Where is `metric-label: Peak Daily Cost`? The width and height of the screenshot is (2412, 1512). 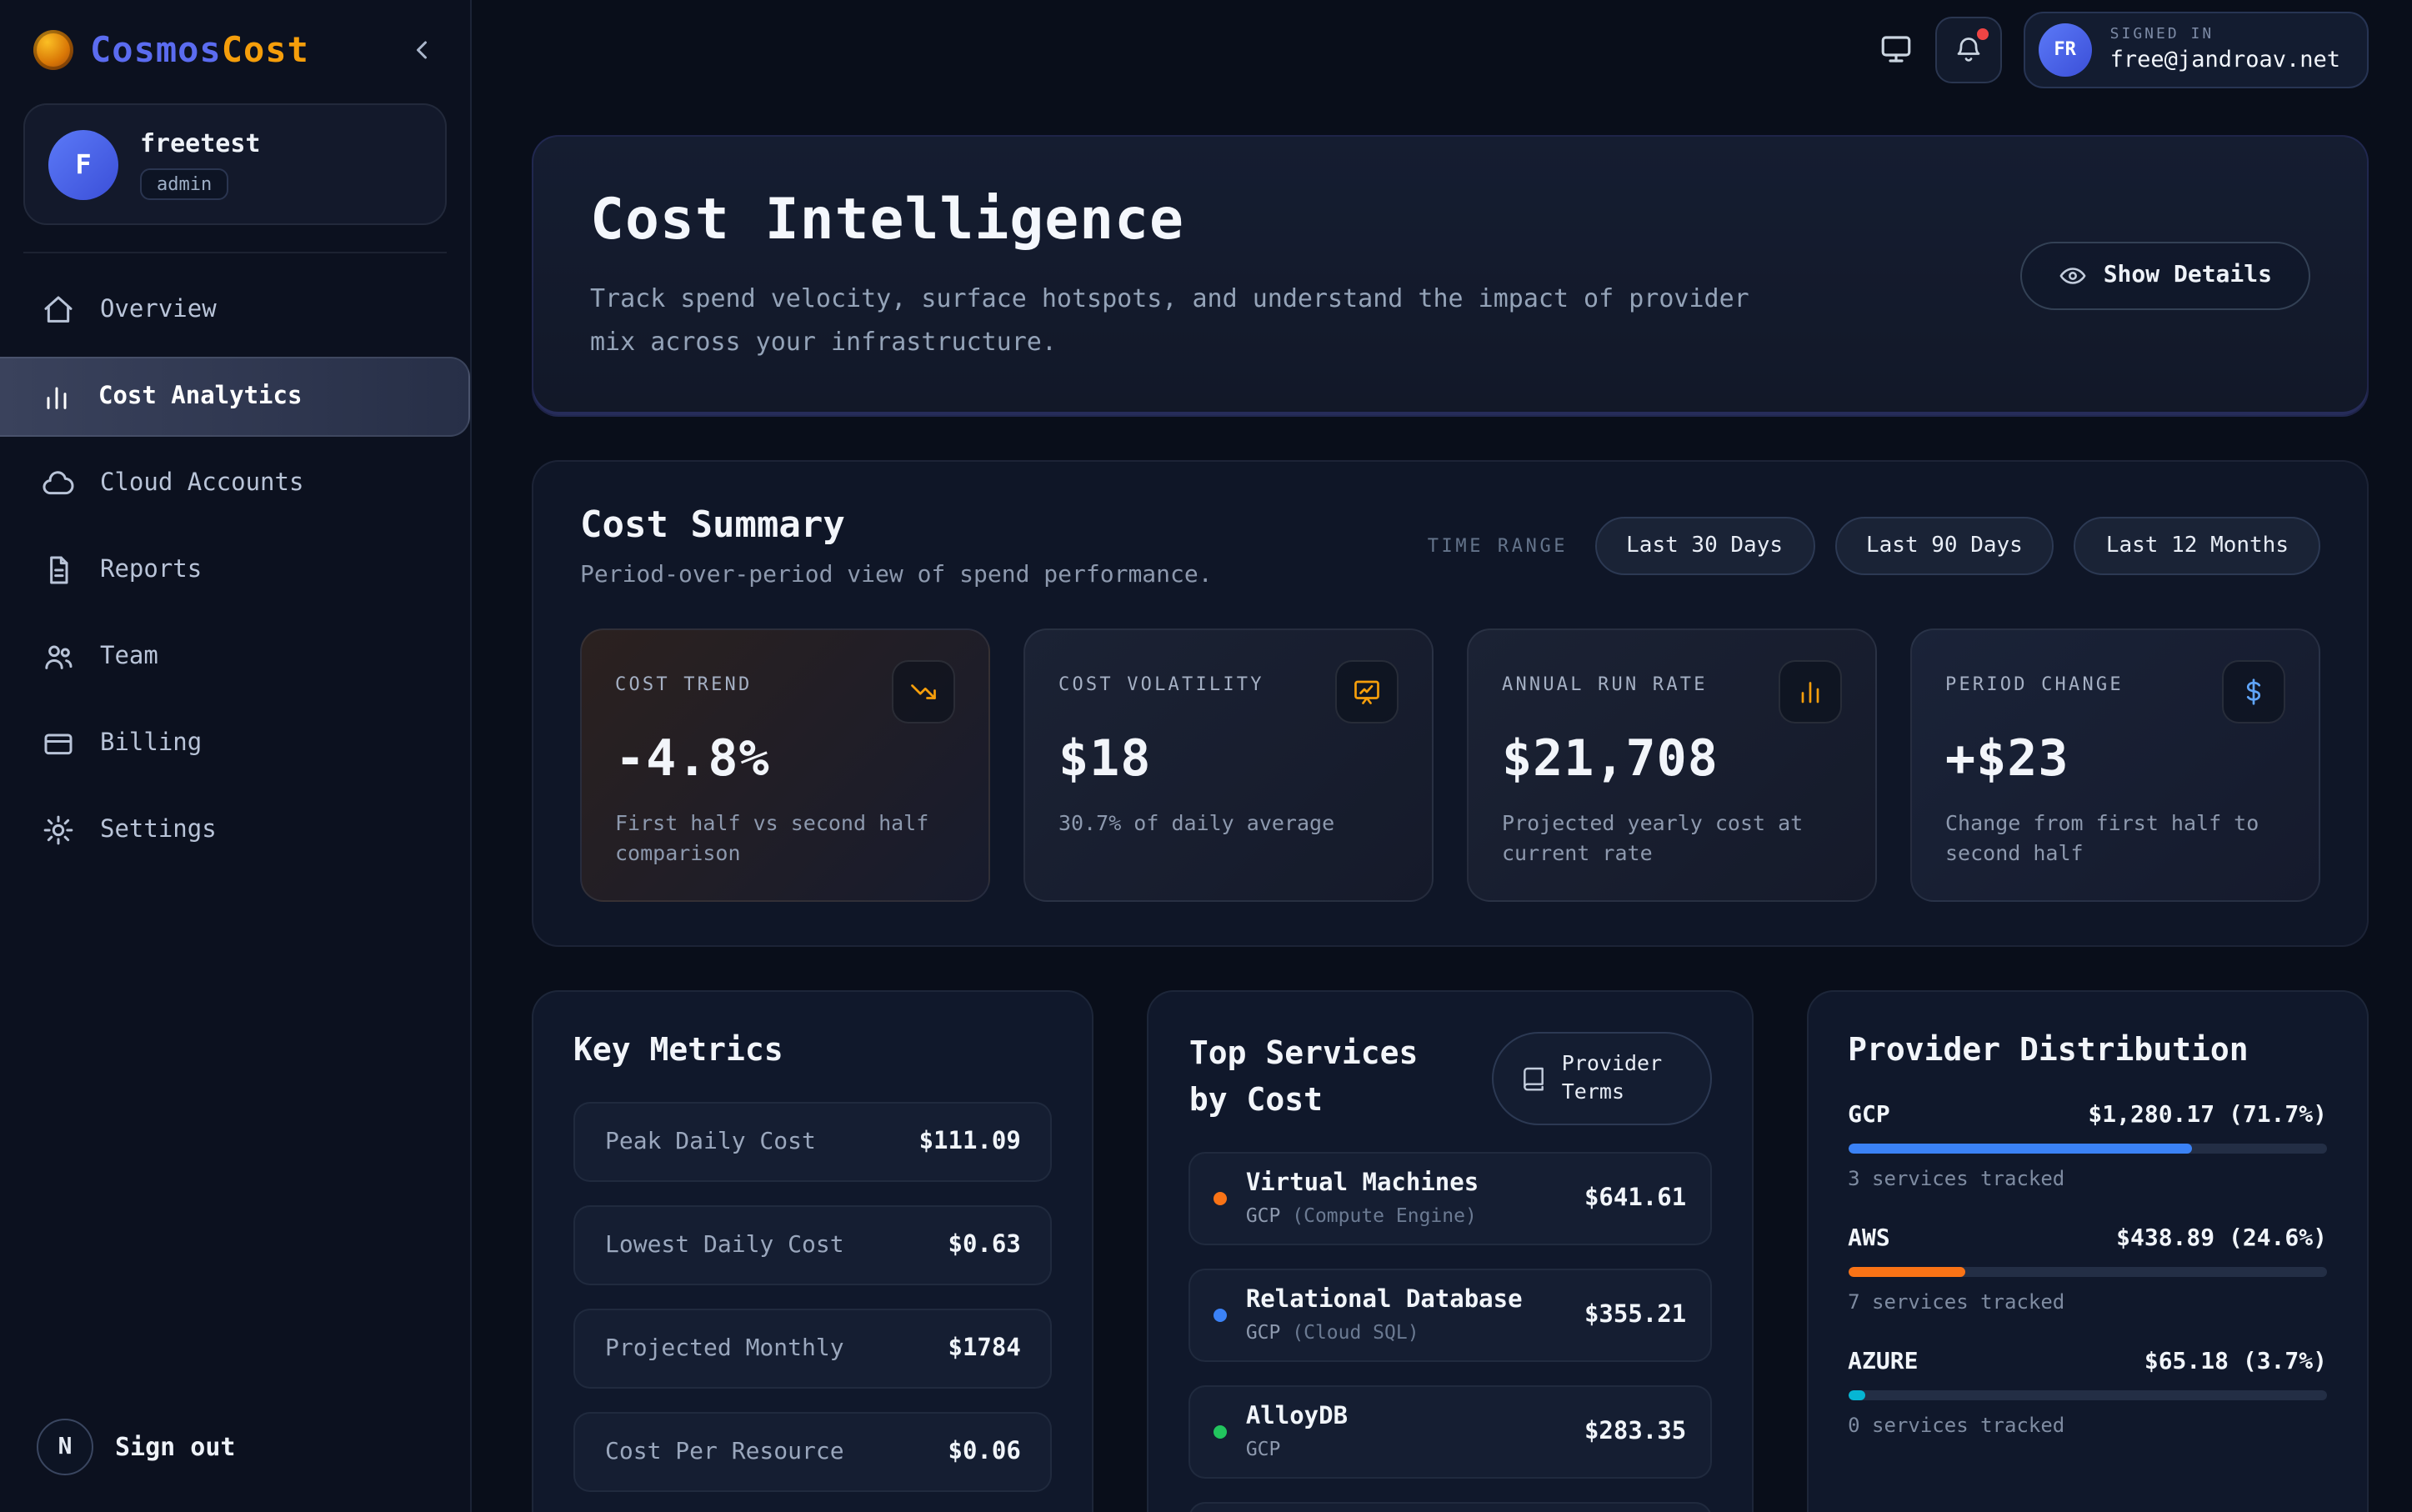 metric-label: Peak Daily Cost is located at coordinates (710, 1142).